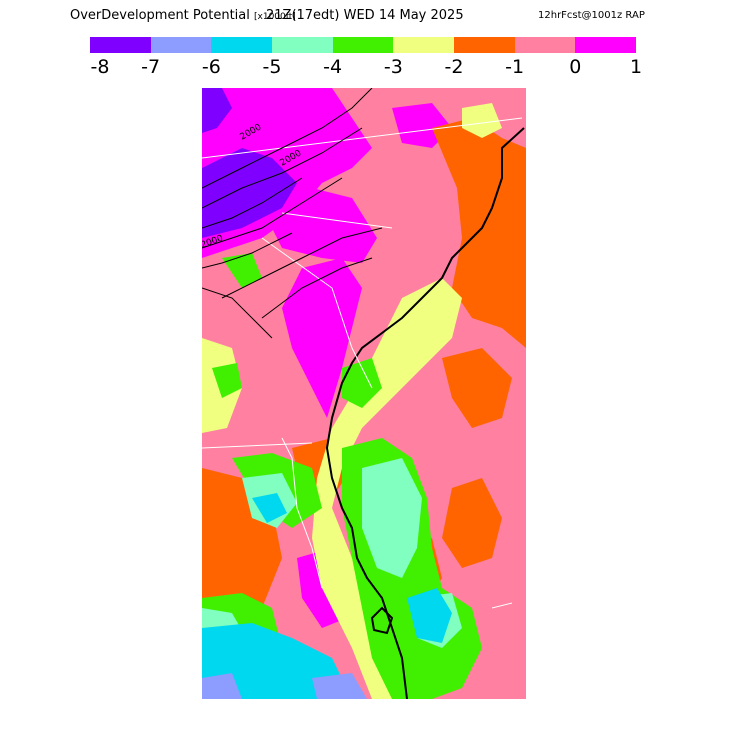 The width and height of the screenshot is (729, 729). What do you see at coordinates (591, 15) in the screenshot?
I see `forecast-info: 12hrFcst@1001z RAP` at bounding box center [591, 15].